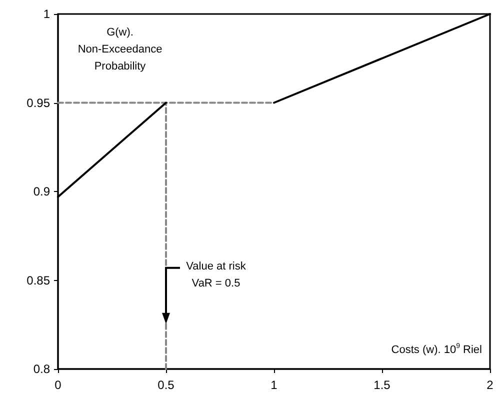 The image size is (498, 405). What do you see at coordinates (38, 103) in the screenshot?
I see `y-tick-label: 0.95` at bounding box center [38, 103].